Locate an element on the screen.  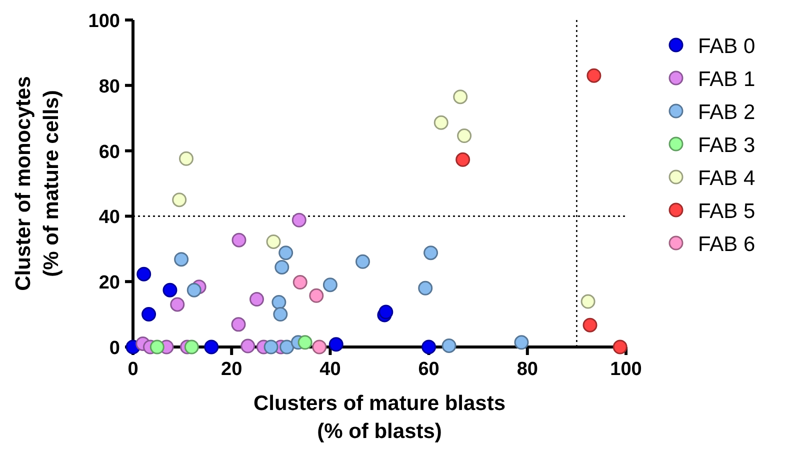
legend-label: FAB 6 is located at coordinates (727, 244).